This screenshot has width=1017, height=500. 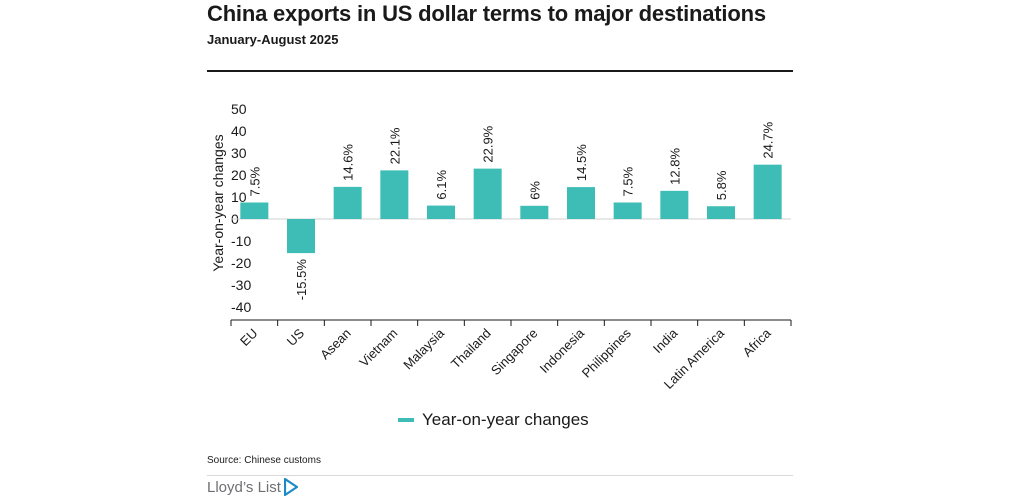 I want to click on legend: Year-on-year changes, so click(x=493, y=420).